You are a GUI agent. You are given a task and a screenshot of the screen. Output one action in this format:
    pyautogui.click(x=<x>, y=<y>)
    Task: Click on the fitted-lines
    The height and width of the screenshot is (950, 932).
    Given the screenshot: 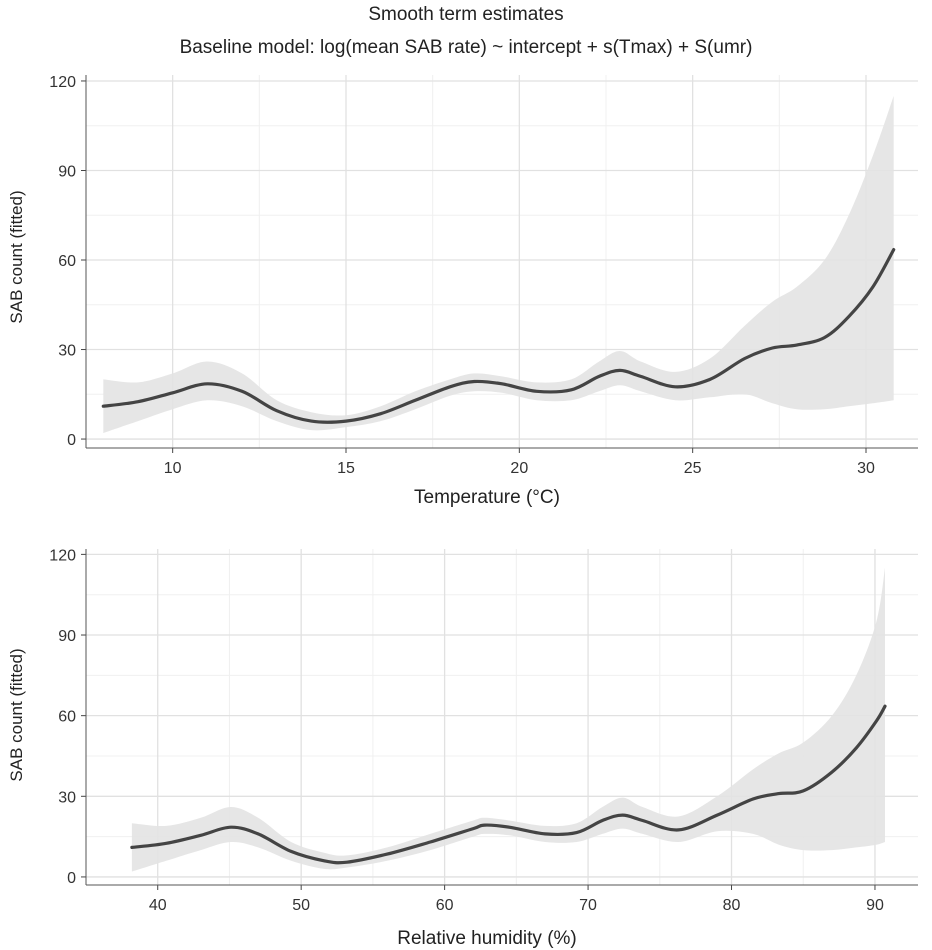 What is the action you would take?
    pyautogui.click(x=508, y=784)
    